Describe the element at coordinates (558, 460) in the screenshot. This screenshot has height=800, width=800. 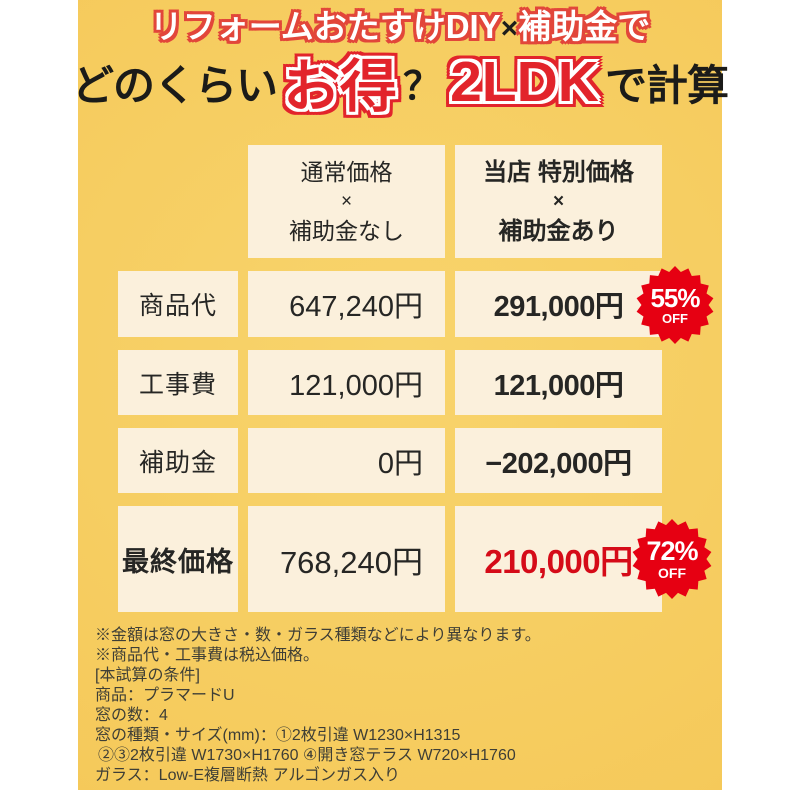
I see `special-price-subsidy: −202,000円` at that location.